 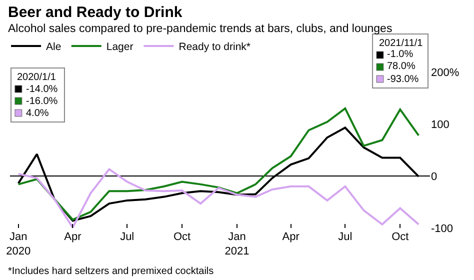 What do you see at coordinates (36, 77) in the screenshot?
I see `annotation: 2020/1/1` at bounding box center [36, 77].